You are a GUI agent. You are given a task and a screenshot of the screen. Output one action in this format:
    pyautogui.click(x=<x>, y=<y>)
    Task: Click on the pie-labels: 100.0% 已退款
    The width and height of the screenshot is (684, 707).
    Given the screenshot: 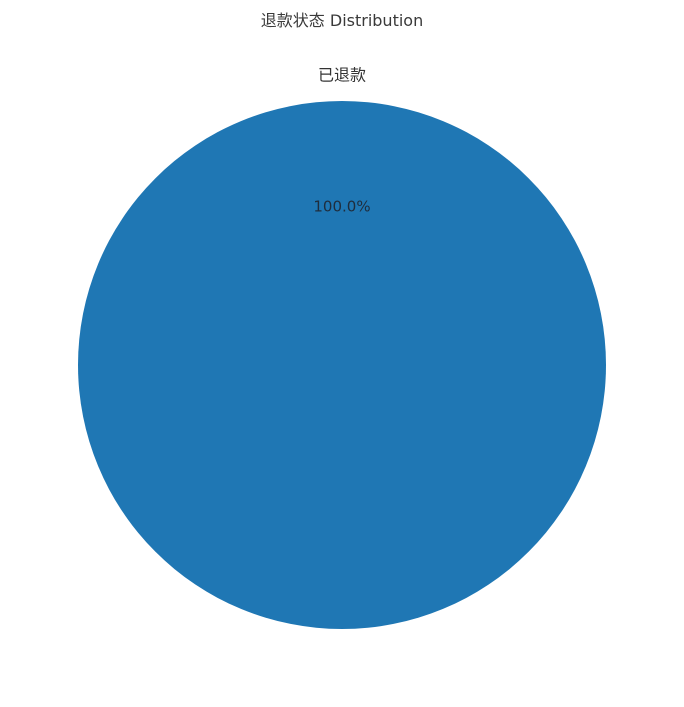 What is the action you would take?
    pyautogui.click(x=341, y=141)
    